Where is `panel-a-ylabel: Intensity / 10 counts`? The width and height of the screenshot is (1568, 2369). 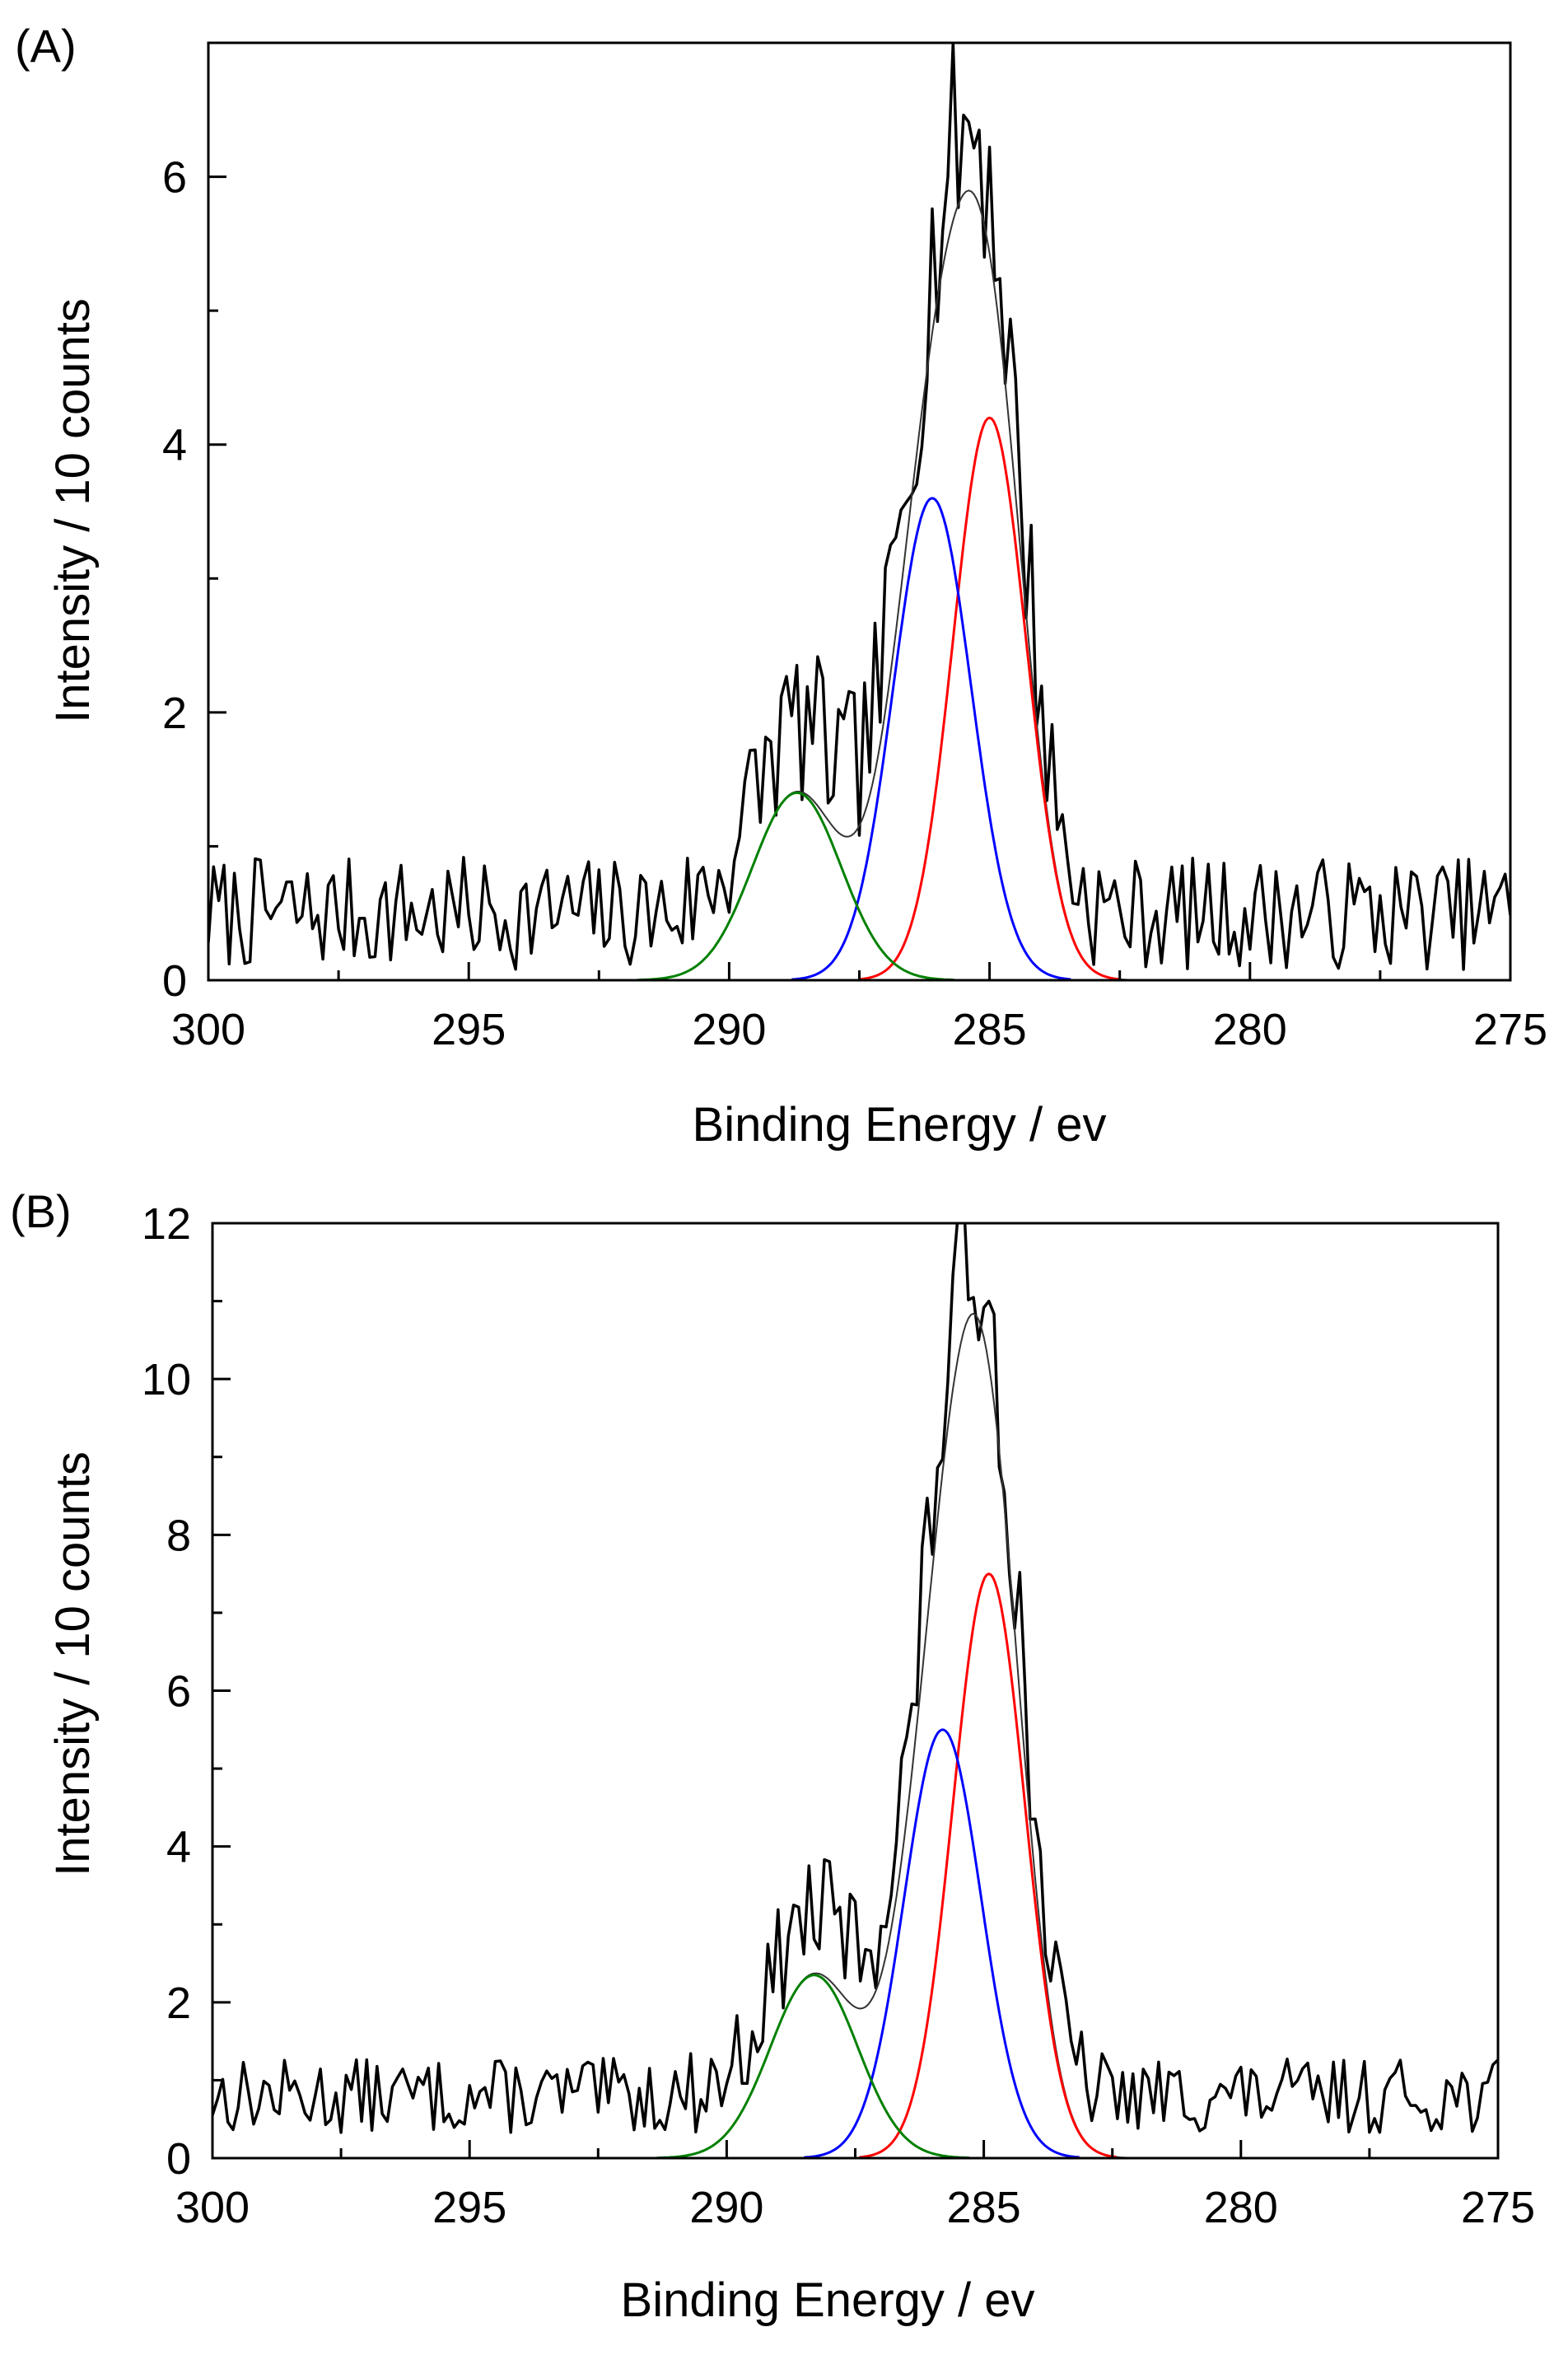
panel-a-ylabel: Intensity / 10 counts is located at coordinates (73, 510).